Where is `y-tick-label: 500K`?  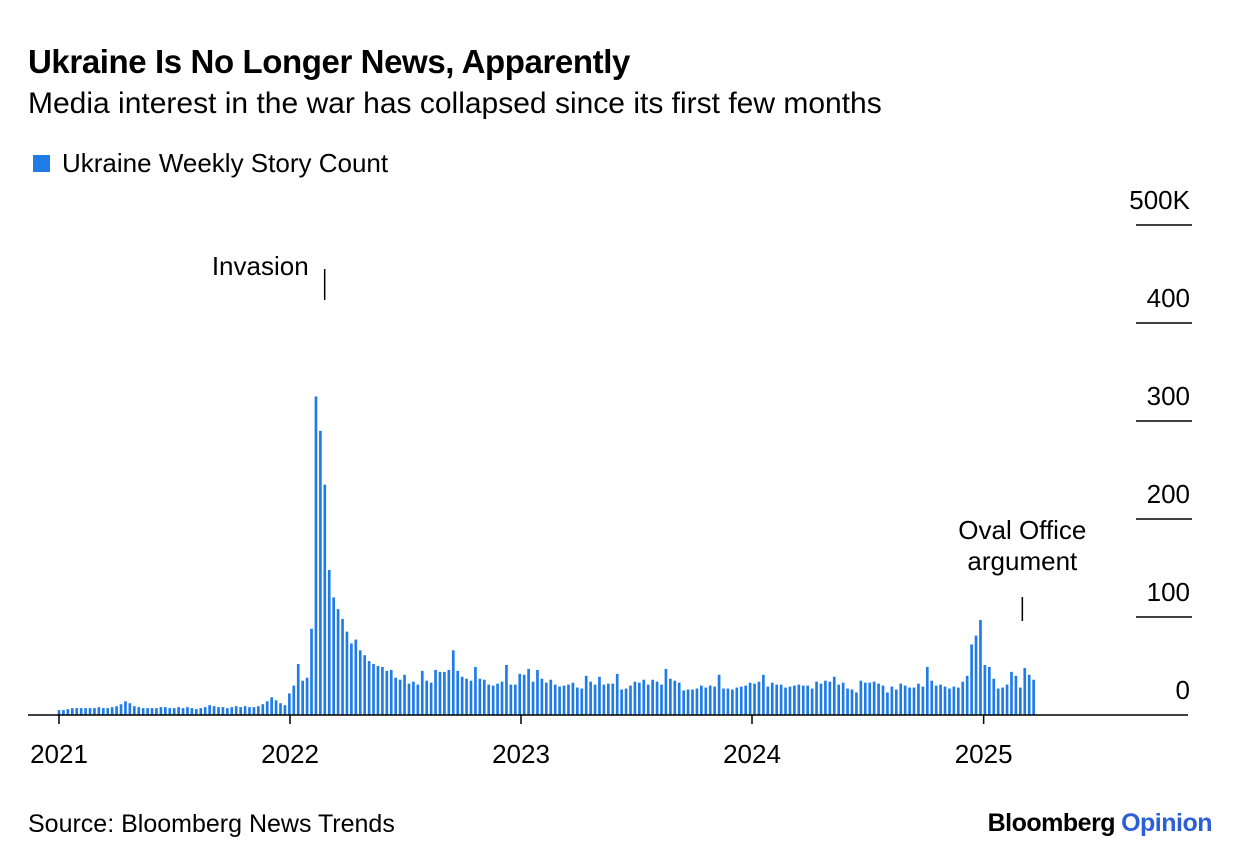
y-tick-label: 500K is located at coordinates (1159, 200).